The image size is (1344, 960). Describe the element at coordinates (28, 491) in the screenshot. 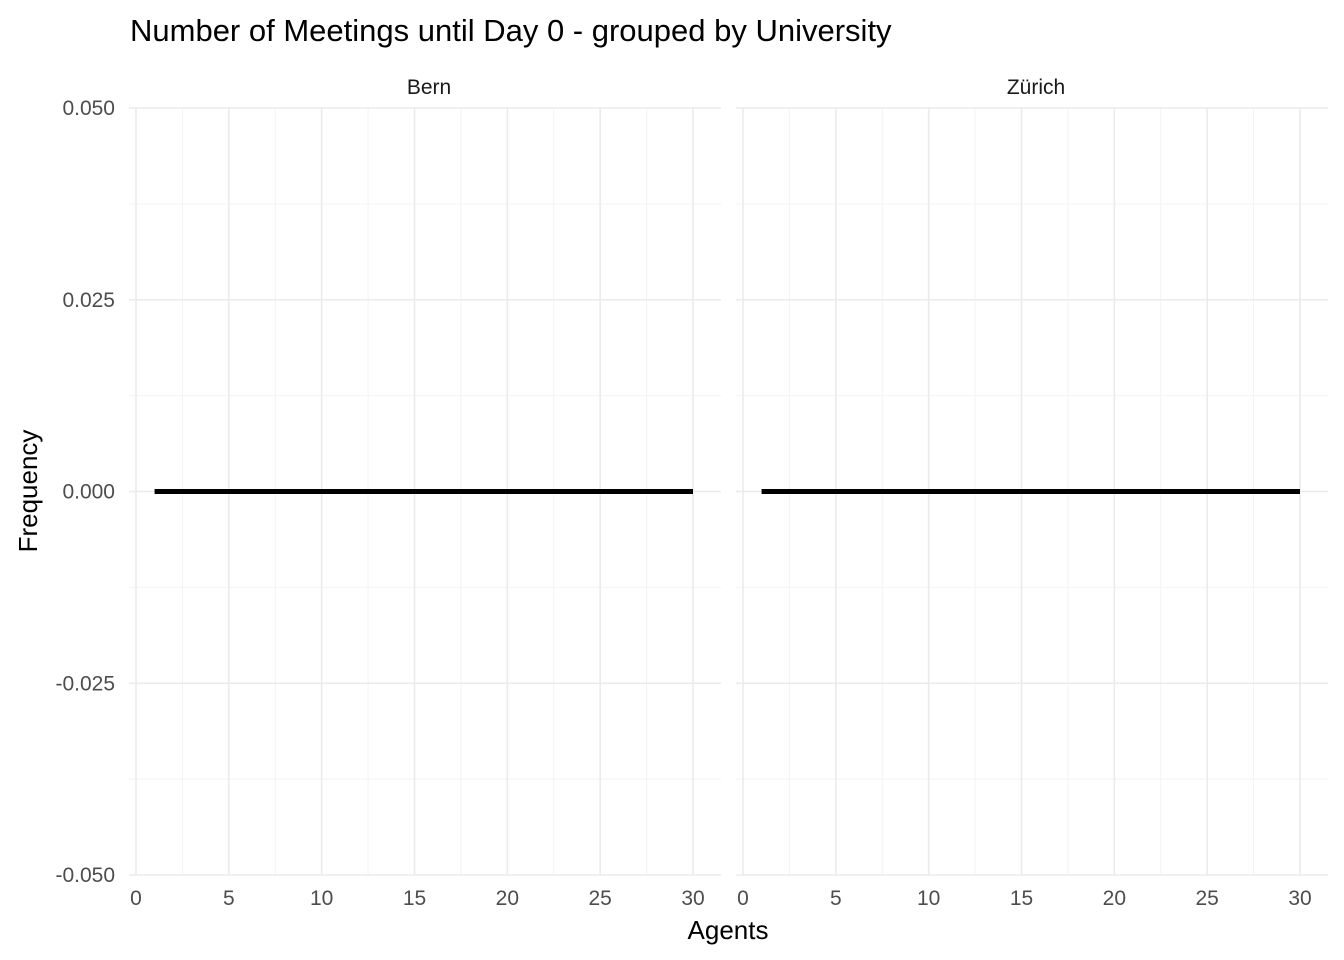

I see `y-axis-title: Frequency` at that location.